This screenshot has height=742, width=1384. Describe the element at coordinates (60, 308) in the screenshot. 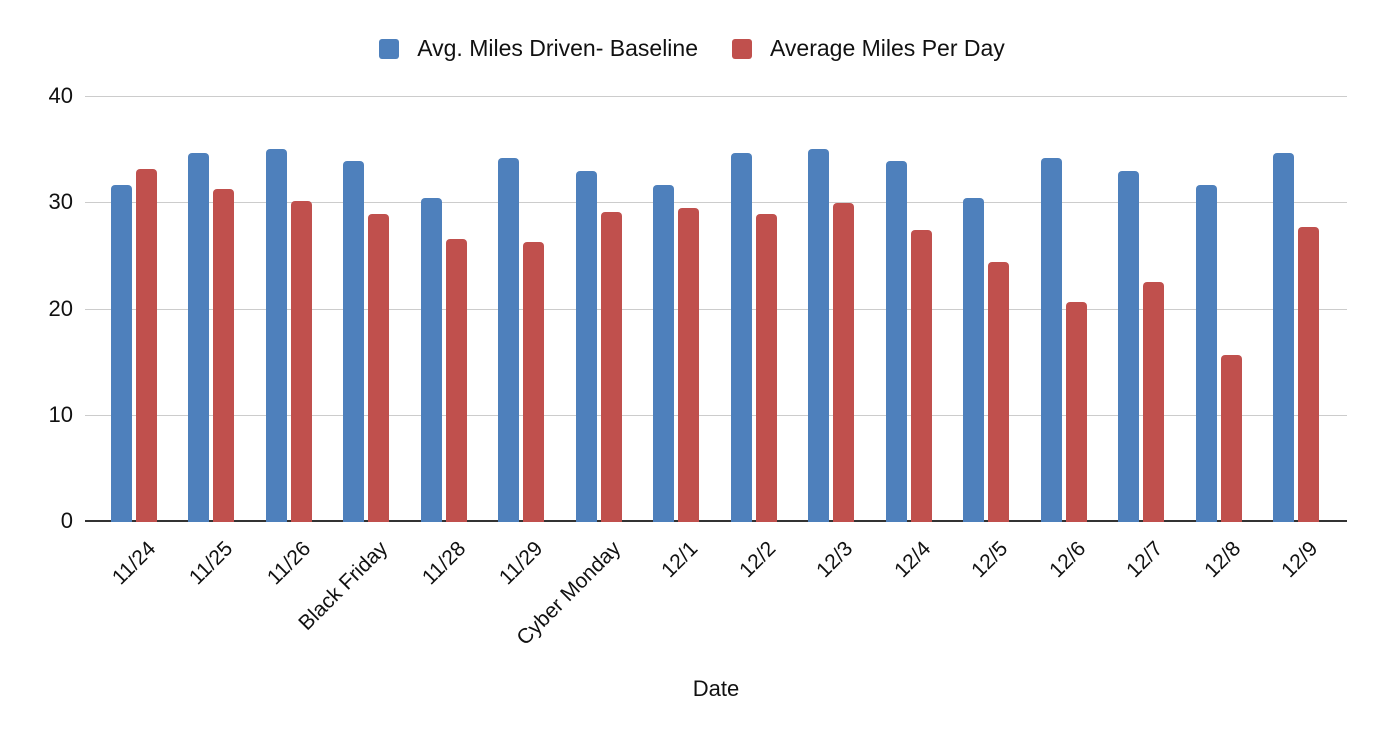

I see `y-tick-label: 20` at that location.